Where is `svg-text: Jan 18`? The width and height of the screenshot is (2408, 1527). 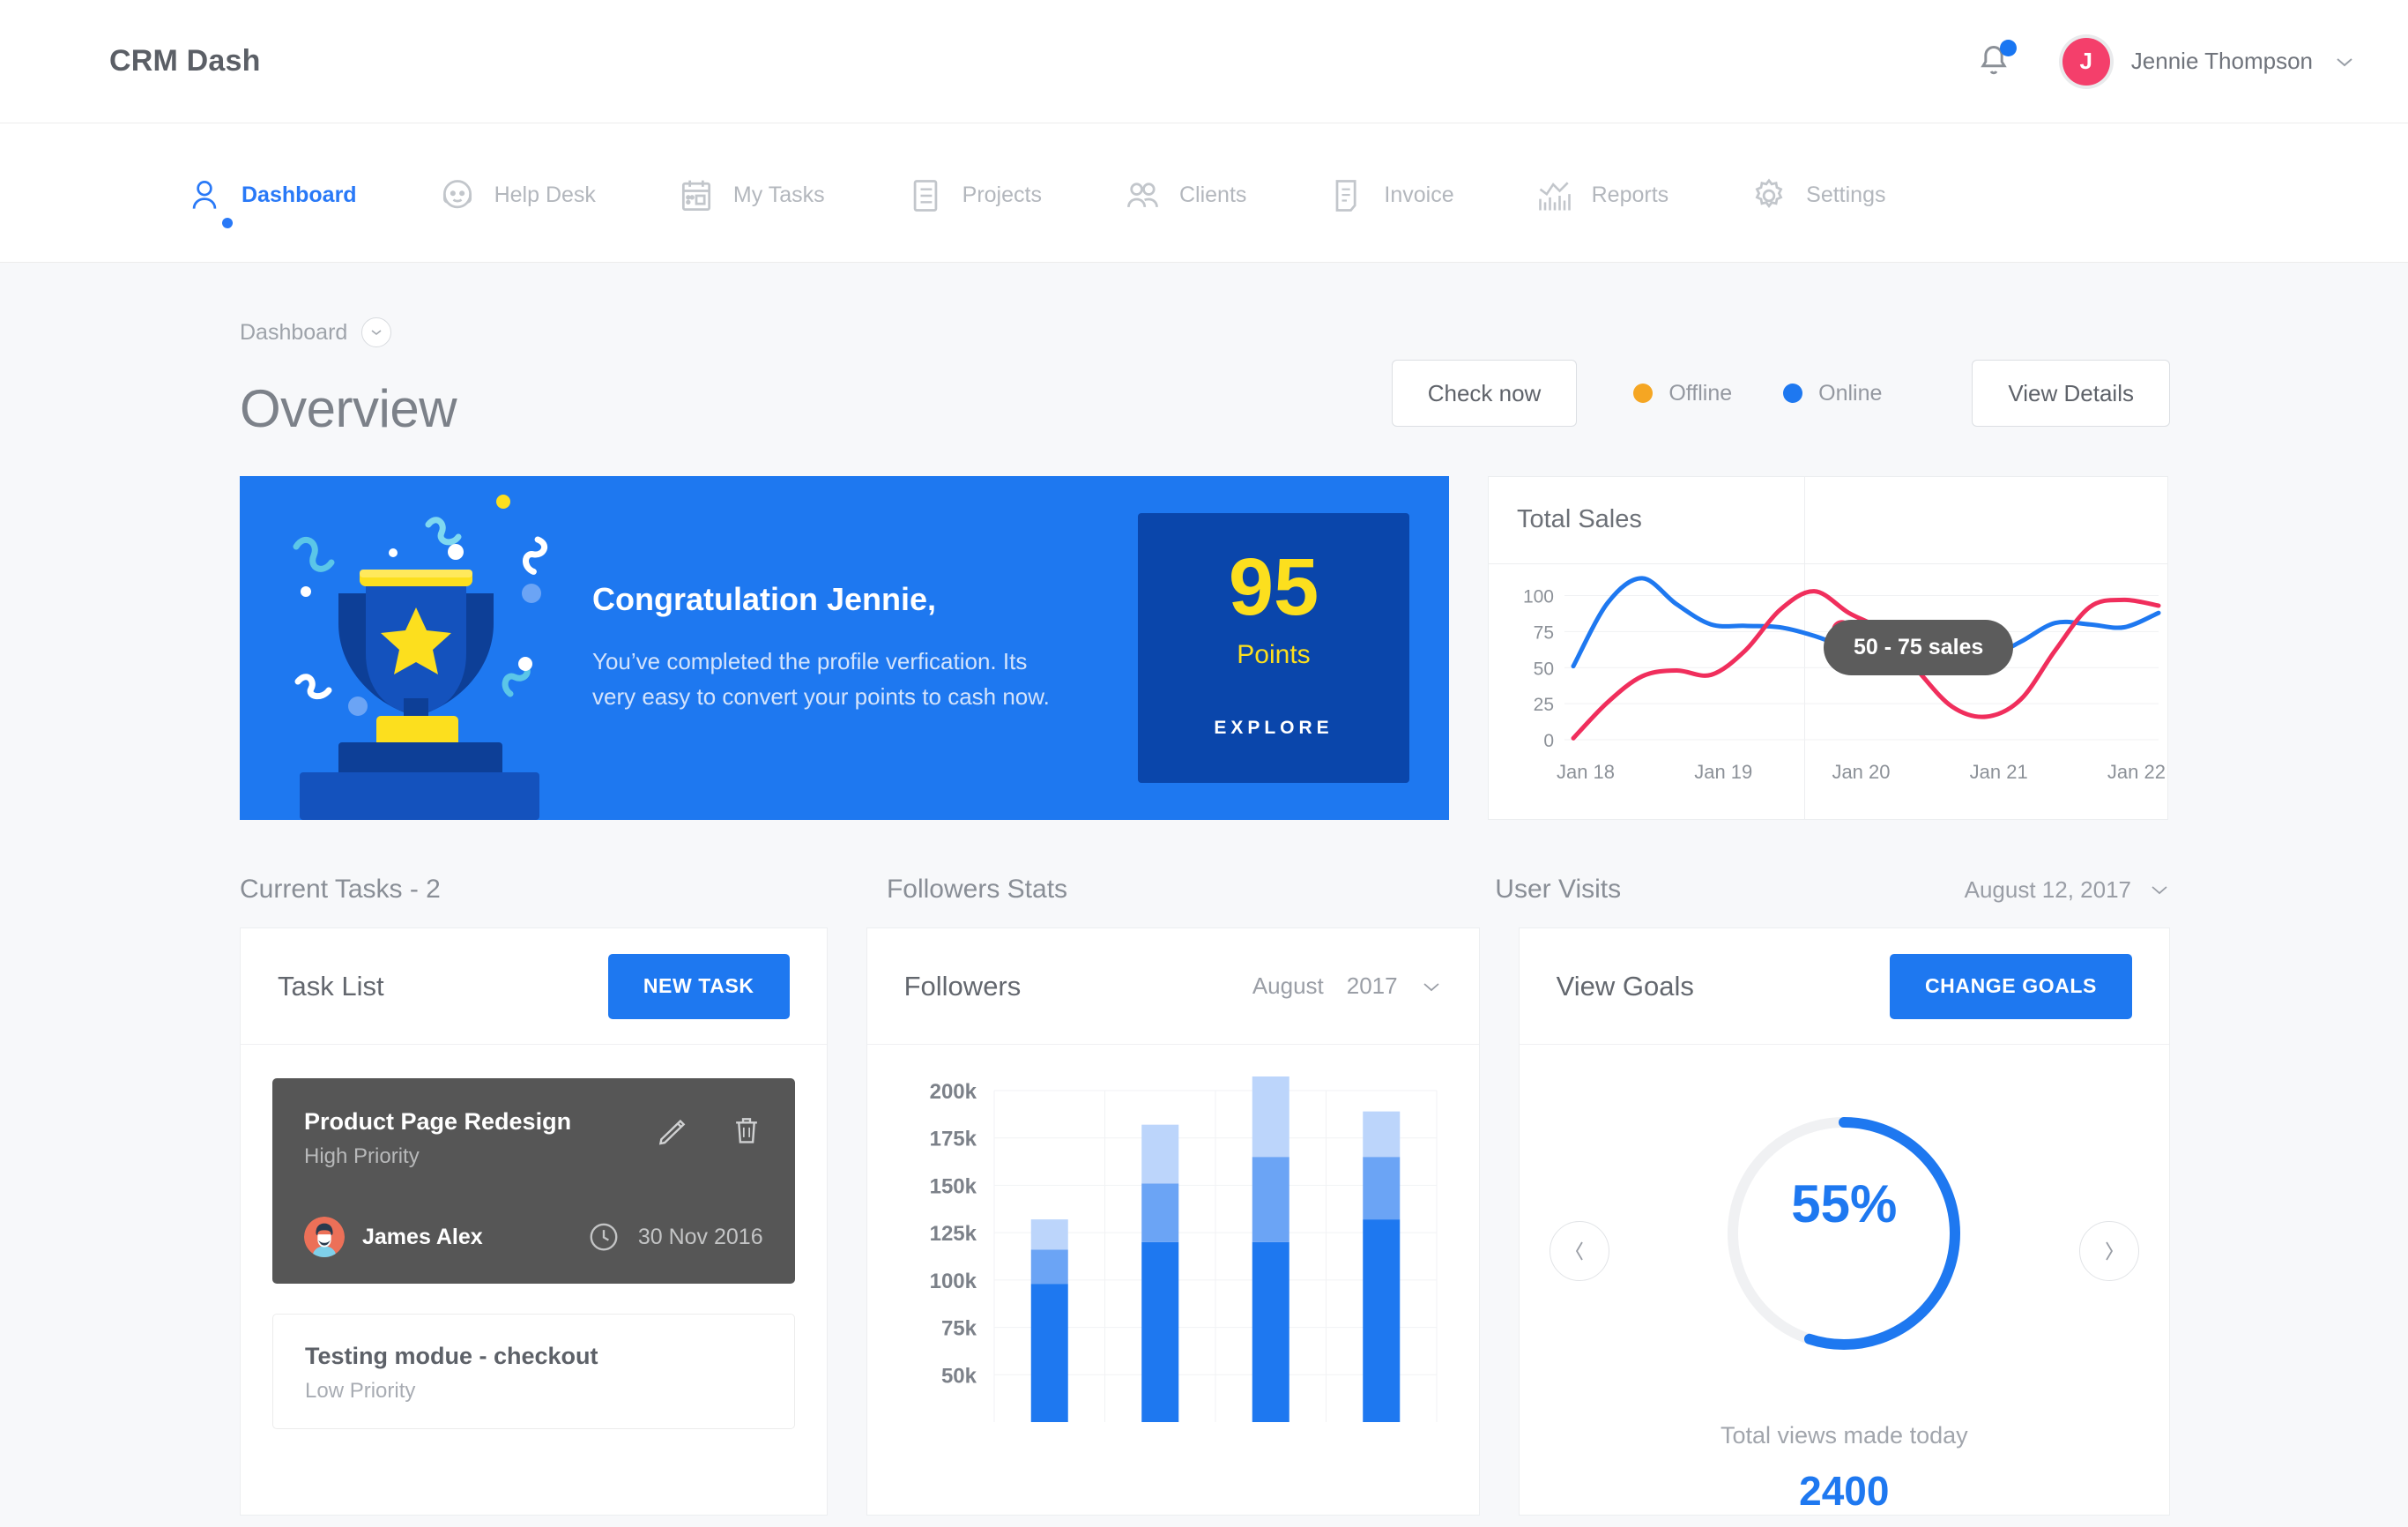
svg-text: Jan 18 is located at coordinates (1586, 772).